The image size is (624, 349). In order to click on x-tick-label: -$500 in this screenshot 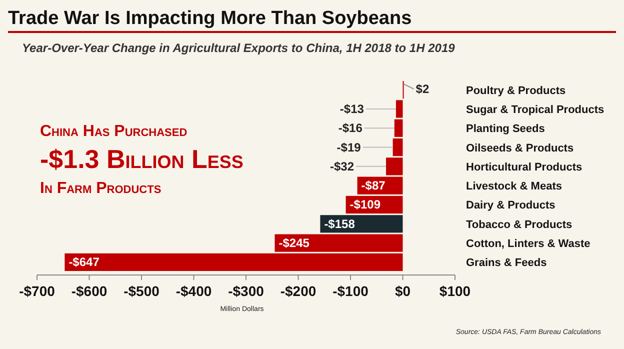, I will do `click(142, 291)`.